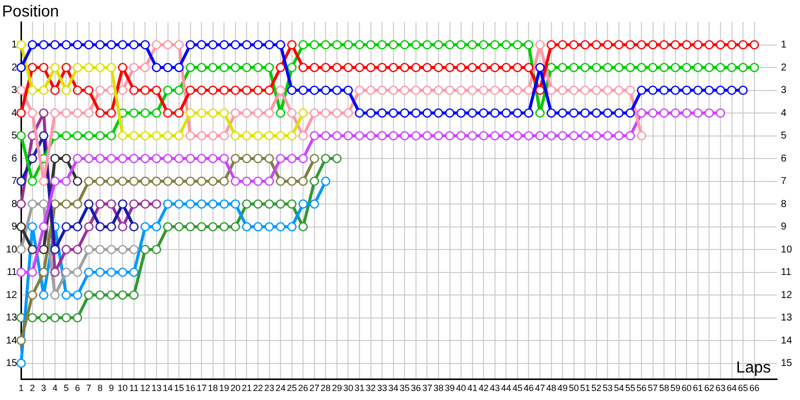  I want to click on x-tick-label: 32, so click(371, 388).